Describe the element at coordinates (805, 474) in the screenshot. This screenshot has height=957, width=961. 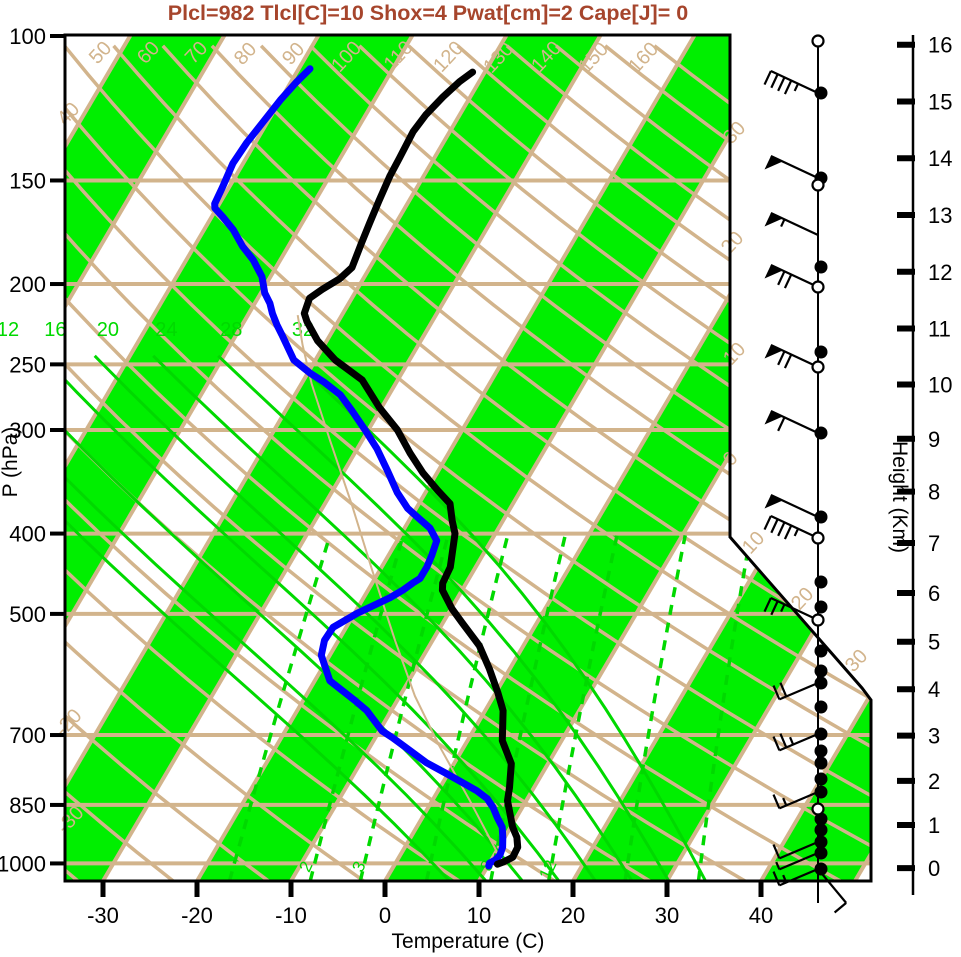
I see `wind-barb-layer` at that location.